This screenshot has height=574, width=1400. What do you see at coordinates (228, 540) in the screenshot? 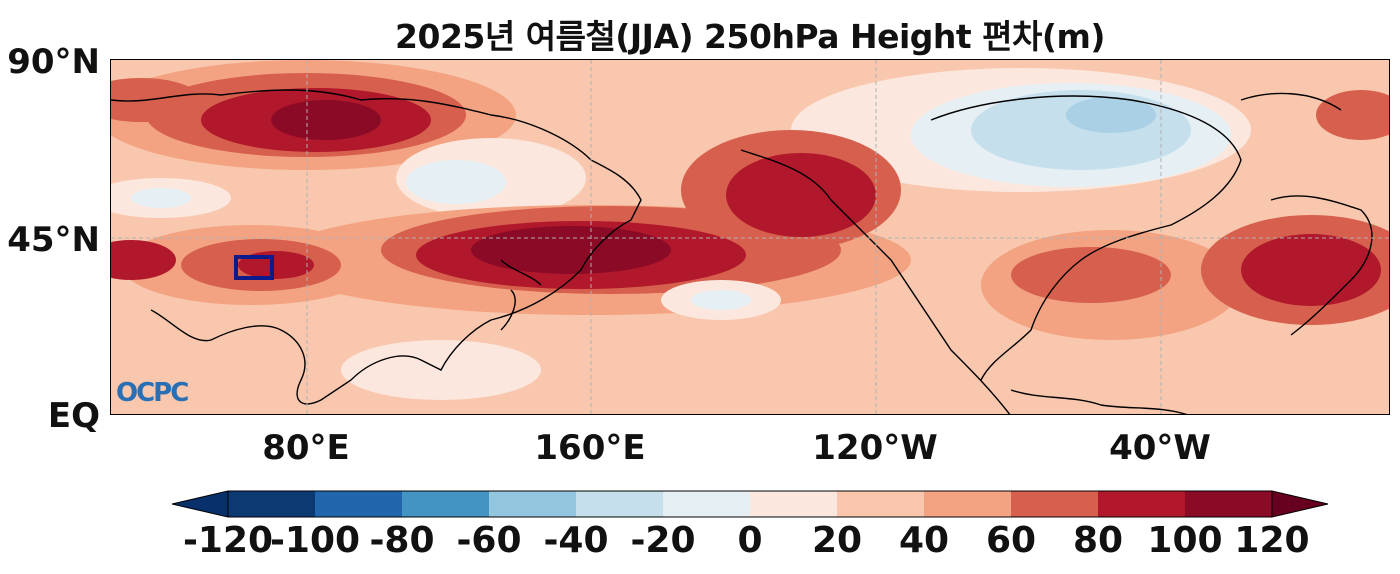
I see `colorbar-tick-label: -120` at bounding box center [228, 540].